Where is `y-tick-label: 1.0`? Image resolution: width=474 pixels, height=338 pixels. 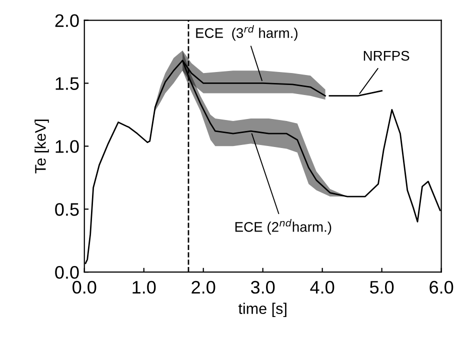 y-tick-label: 1.0 is located at coordinates (67, 146).